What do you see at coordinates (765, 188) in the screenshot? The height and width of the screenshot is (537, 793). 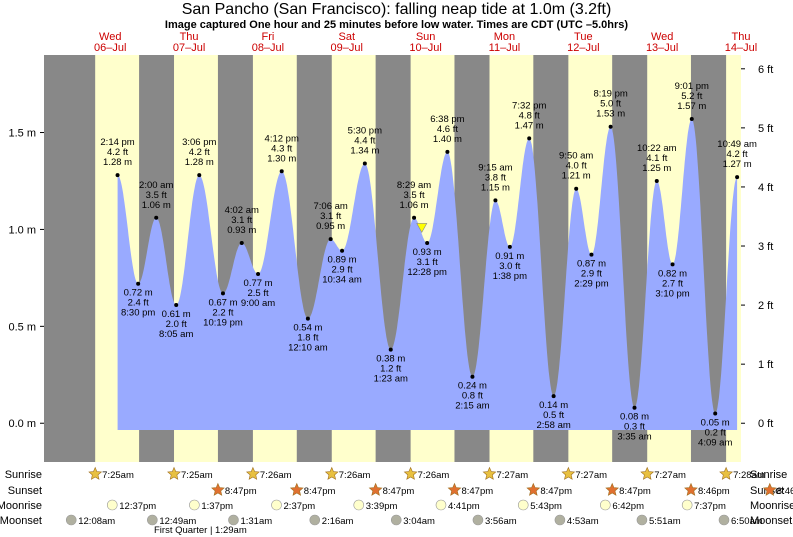 I see `ft-tick-label: 4 ft` at bounding box center [765, 188].